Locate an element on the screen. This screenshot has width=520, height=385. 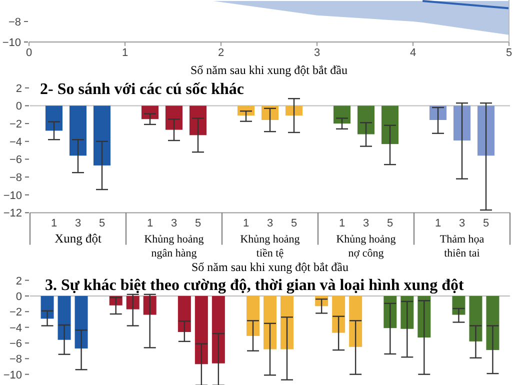
x-tick-label: 2 is located at coordinates (221, 53).